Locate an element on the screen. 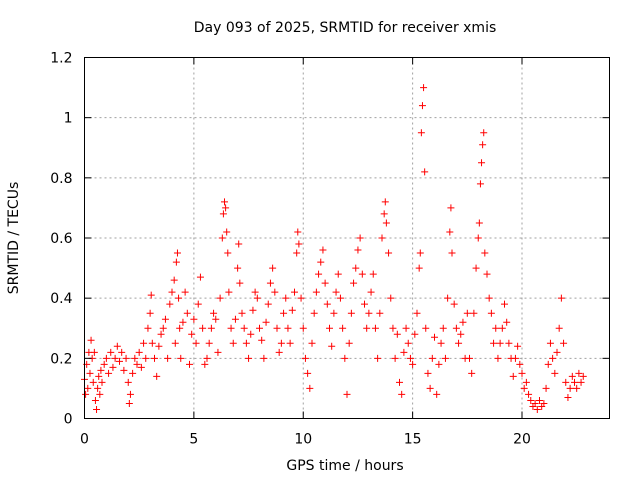 The height and width of the screenshot is (480, 640). x-tick-label: 0 is located at coordinates (84, 440).